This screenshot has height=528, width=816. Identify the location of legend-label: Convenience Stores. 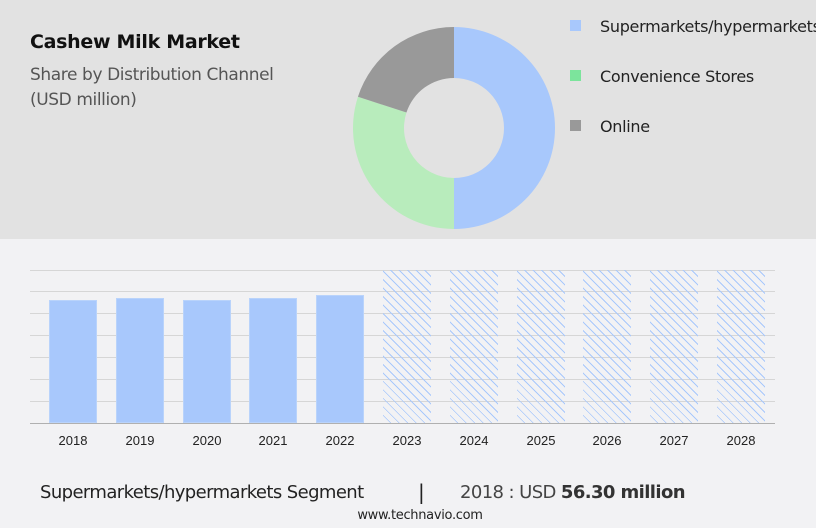
(677, 76).